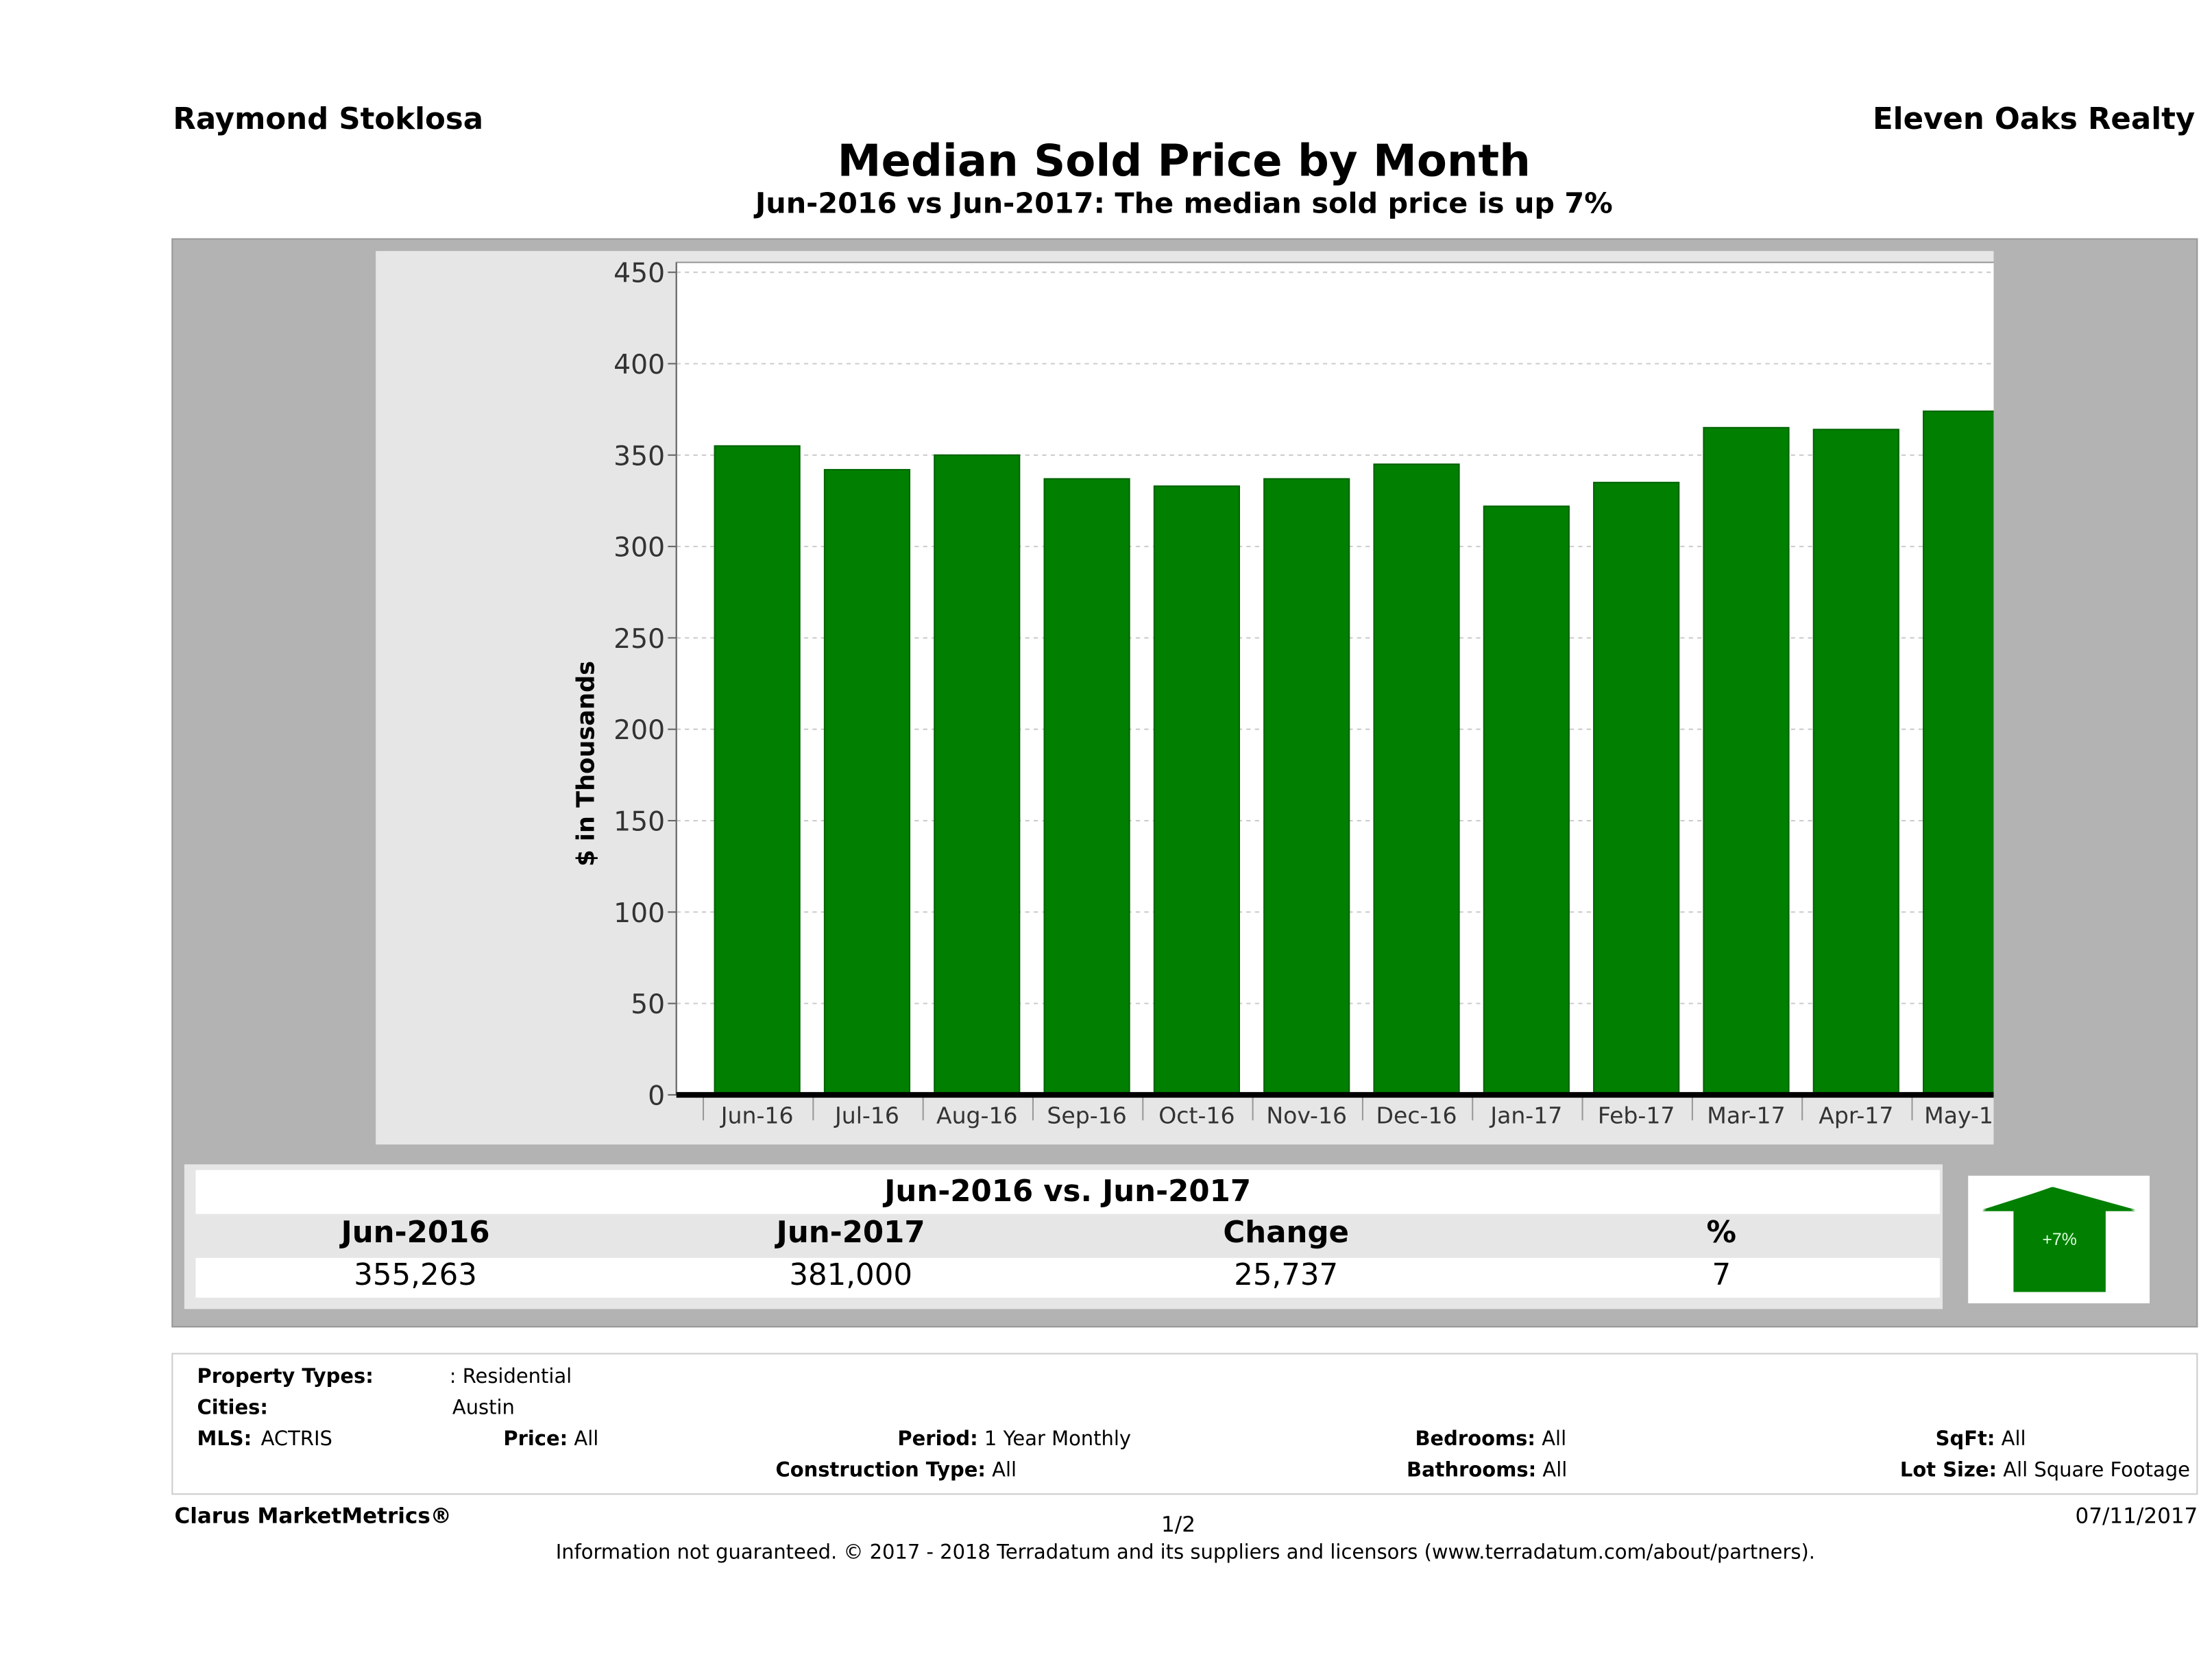  What do you see at coordinates (1721, 1232) in the screenshot?
I see `header-percent: %` at bounding box center [1721, 1232].